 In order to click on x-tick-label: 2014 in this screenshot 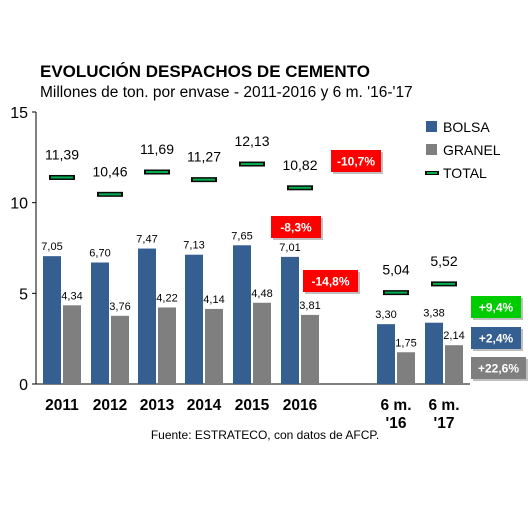, I will do `click(204, 405)`.